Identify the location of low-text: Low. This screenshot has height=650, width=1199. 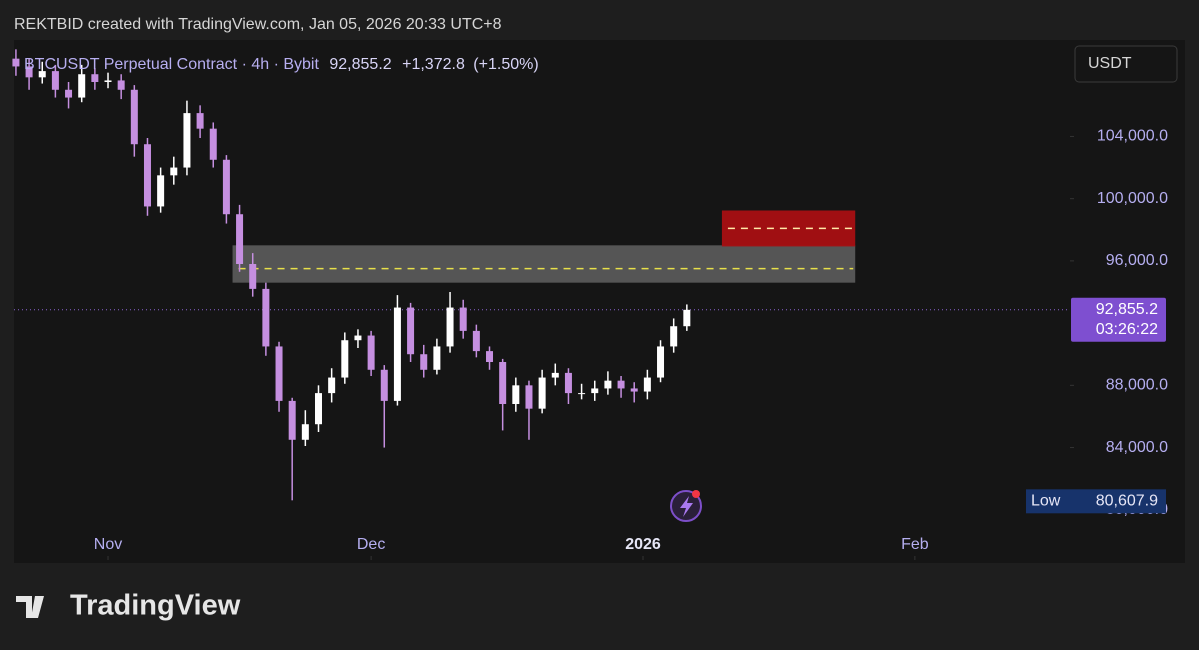
(1046, 501).